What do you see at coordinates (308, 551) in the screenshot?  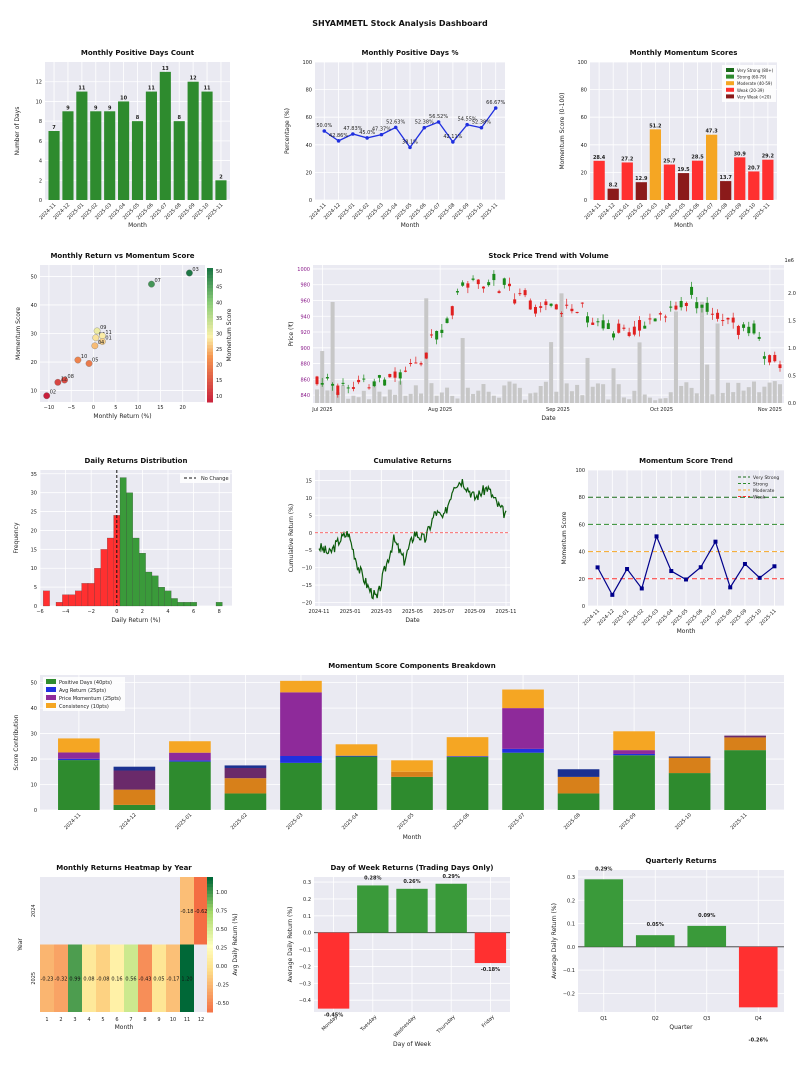 I see `c7-ytick: −5` at bounding box center [308, 551].